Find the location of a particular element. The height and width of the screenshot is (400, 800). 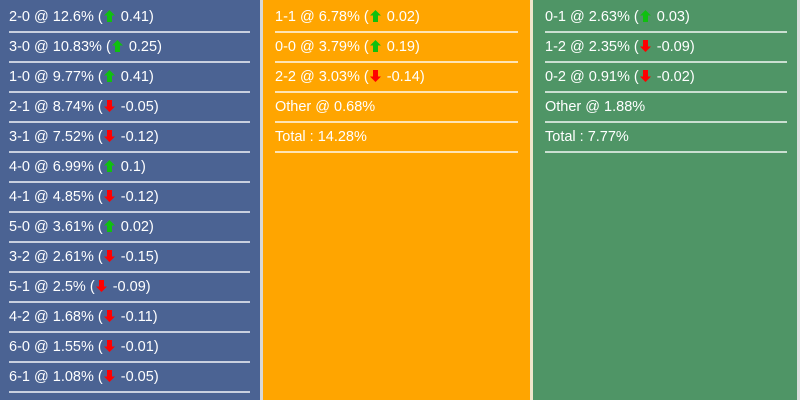

change: -0.14 is located at coordinates (403, 77).